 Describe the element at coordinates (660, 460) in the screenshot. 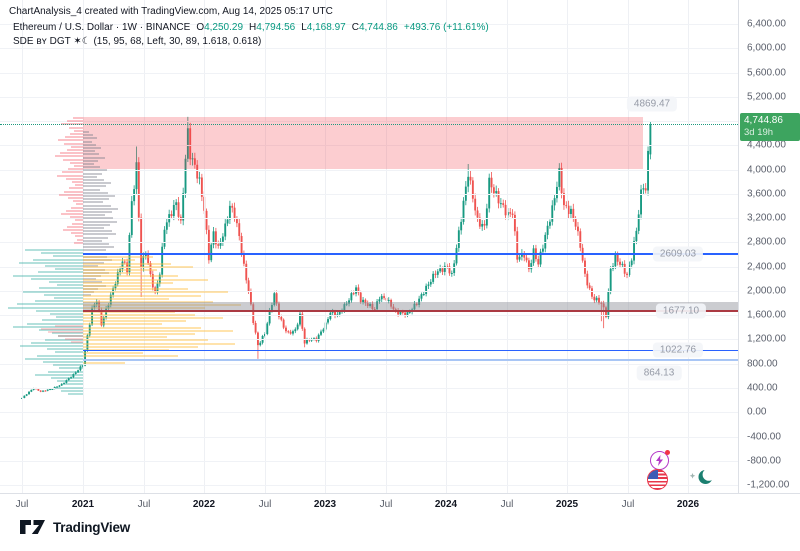

I see `lightning-badge-icon` at that location.